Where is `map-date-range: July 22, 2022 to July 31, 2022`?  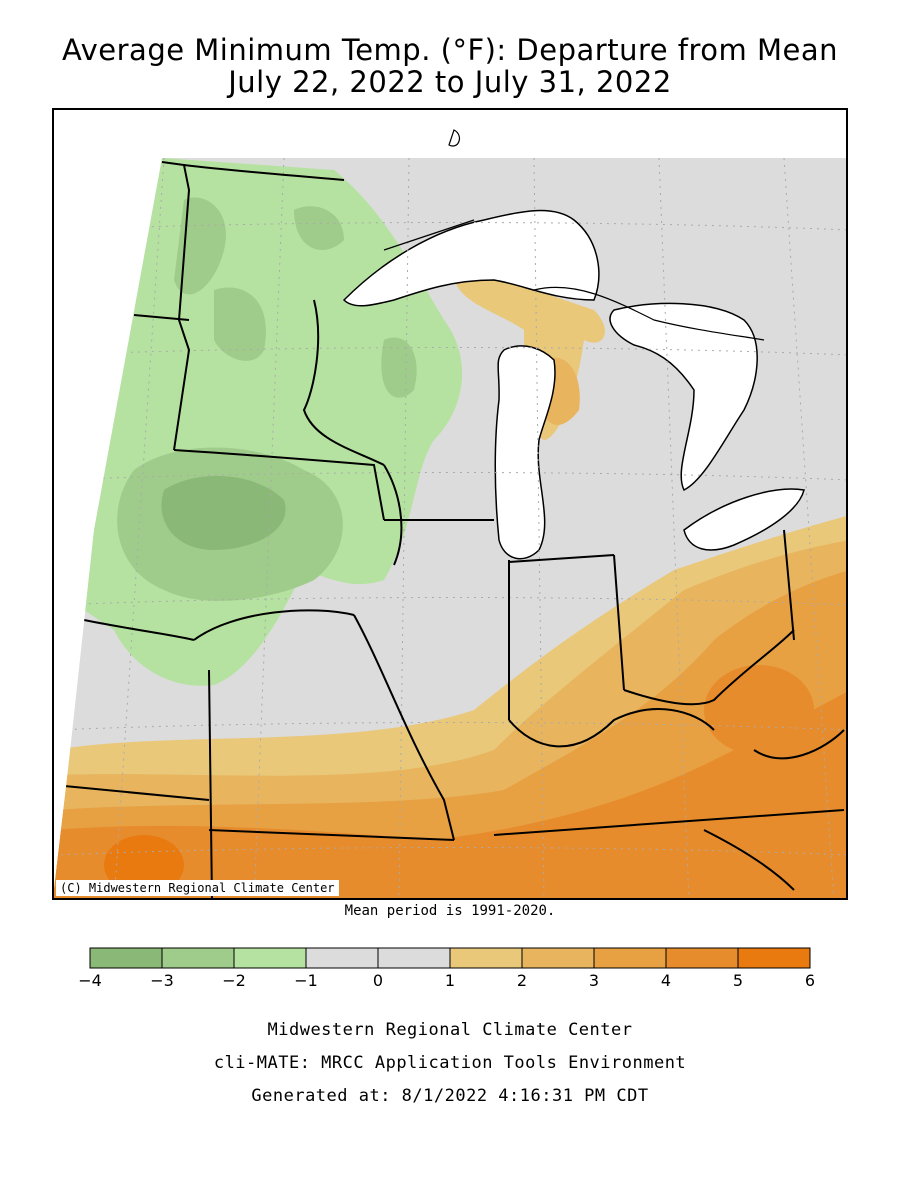 map-date-range: July 22, 2022 to July 31, 2022 is located at coordinates (450, 82).